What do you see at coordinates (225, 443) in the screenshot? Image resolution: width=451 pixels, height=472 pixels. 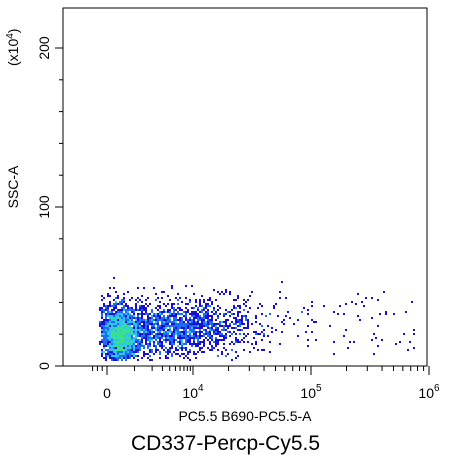 I see `chart-title: CD337-Percp-Cy5.5` at bounding box center [225, 443].